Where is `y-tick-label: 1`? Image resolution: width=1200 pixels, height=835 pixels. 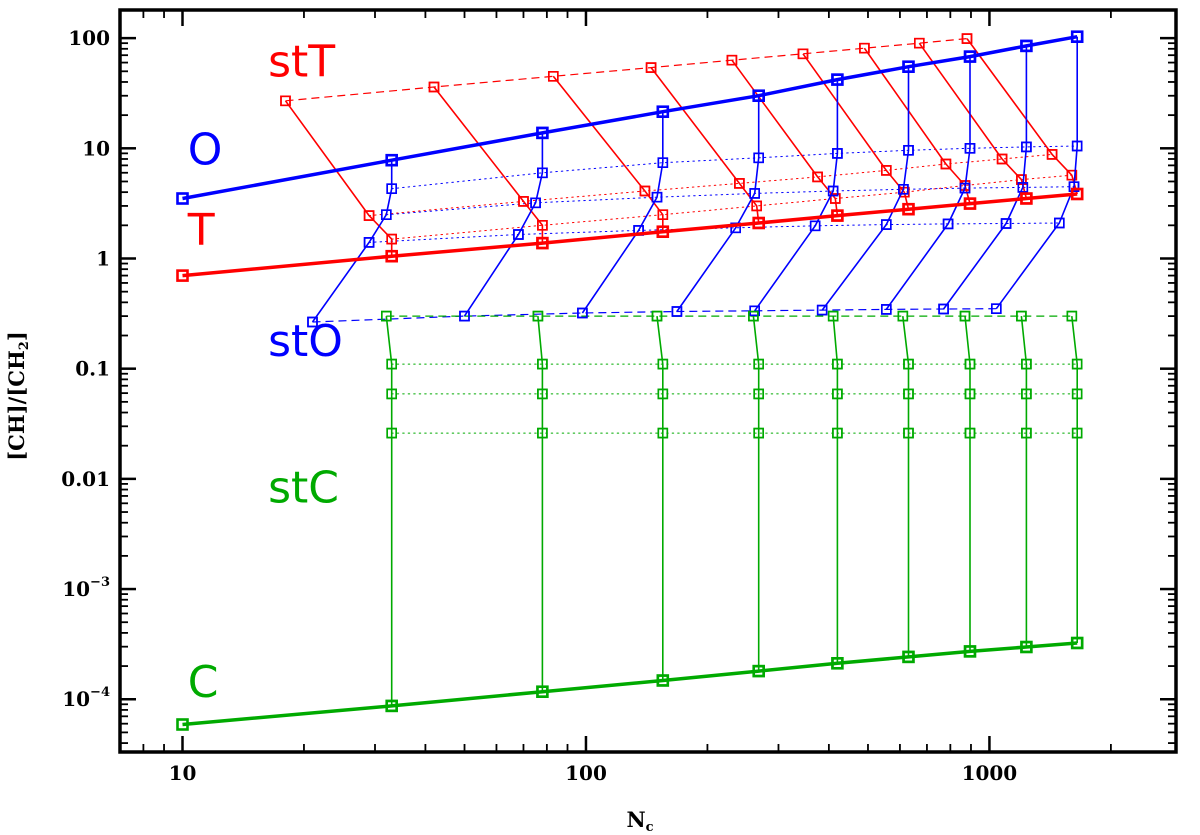
y-tick-label: 1 is located at coordinates (103, 259).